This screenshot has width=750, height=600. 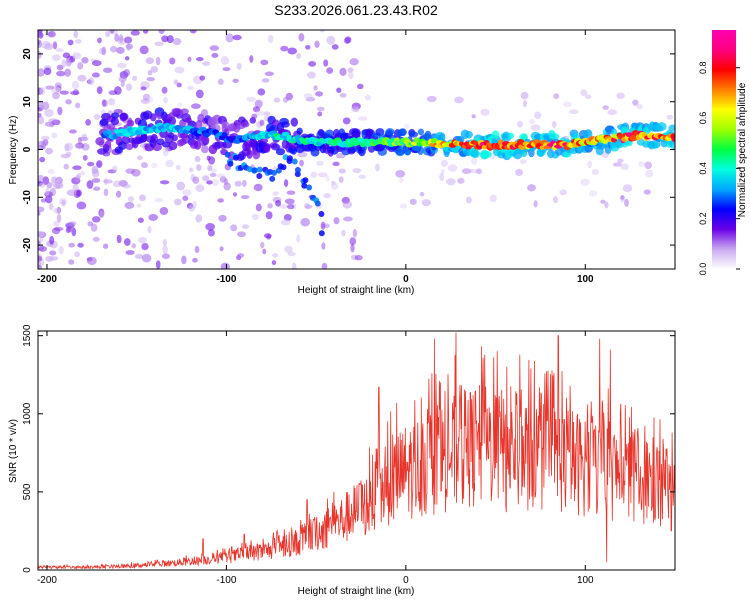 What do you see at coordinates (27, 149) in the screenshot?
I see `spectrogram-y-tick-label: 0` at bounding box center [27, 149].